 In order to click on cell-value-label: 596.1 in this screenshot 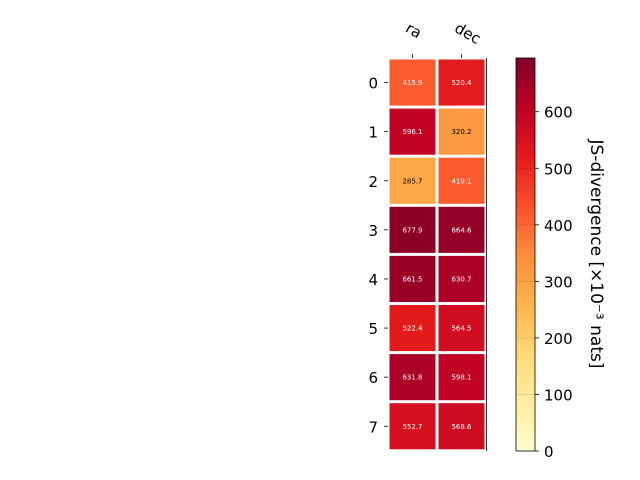, I will do `click(412, 132)`.